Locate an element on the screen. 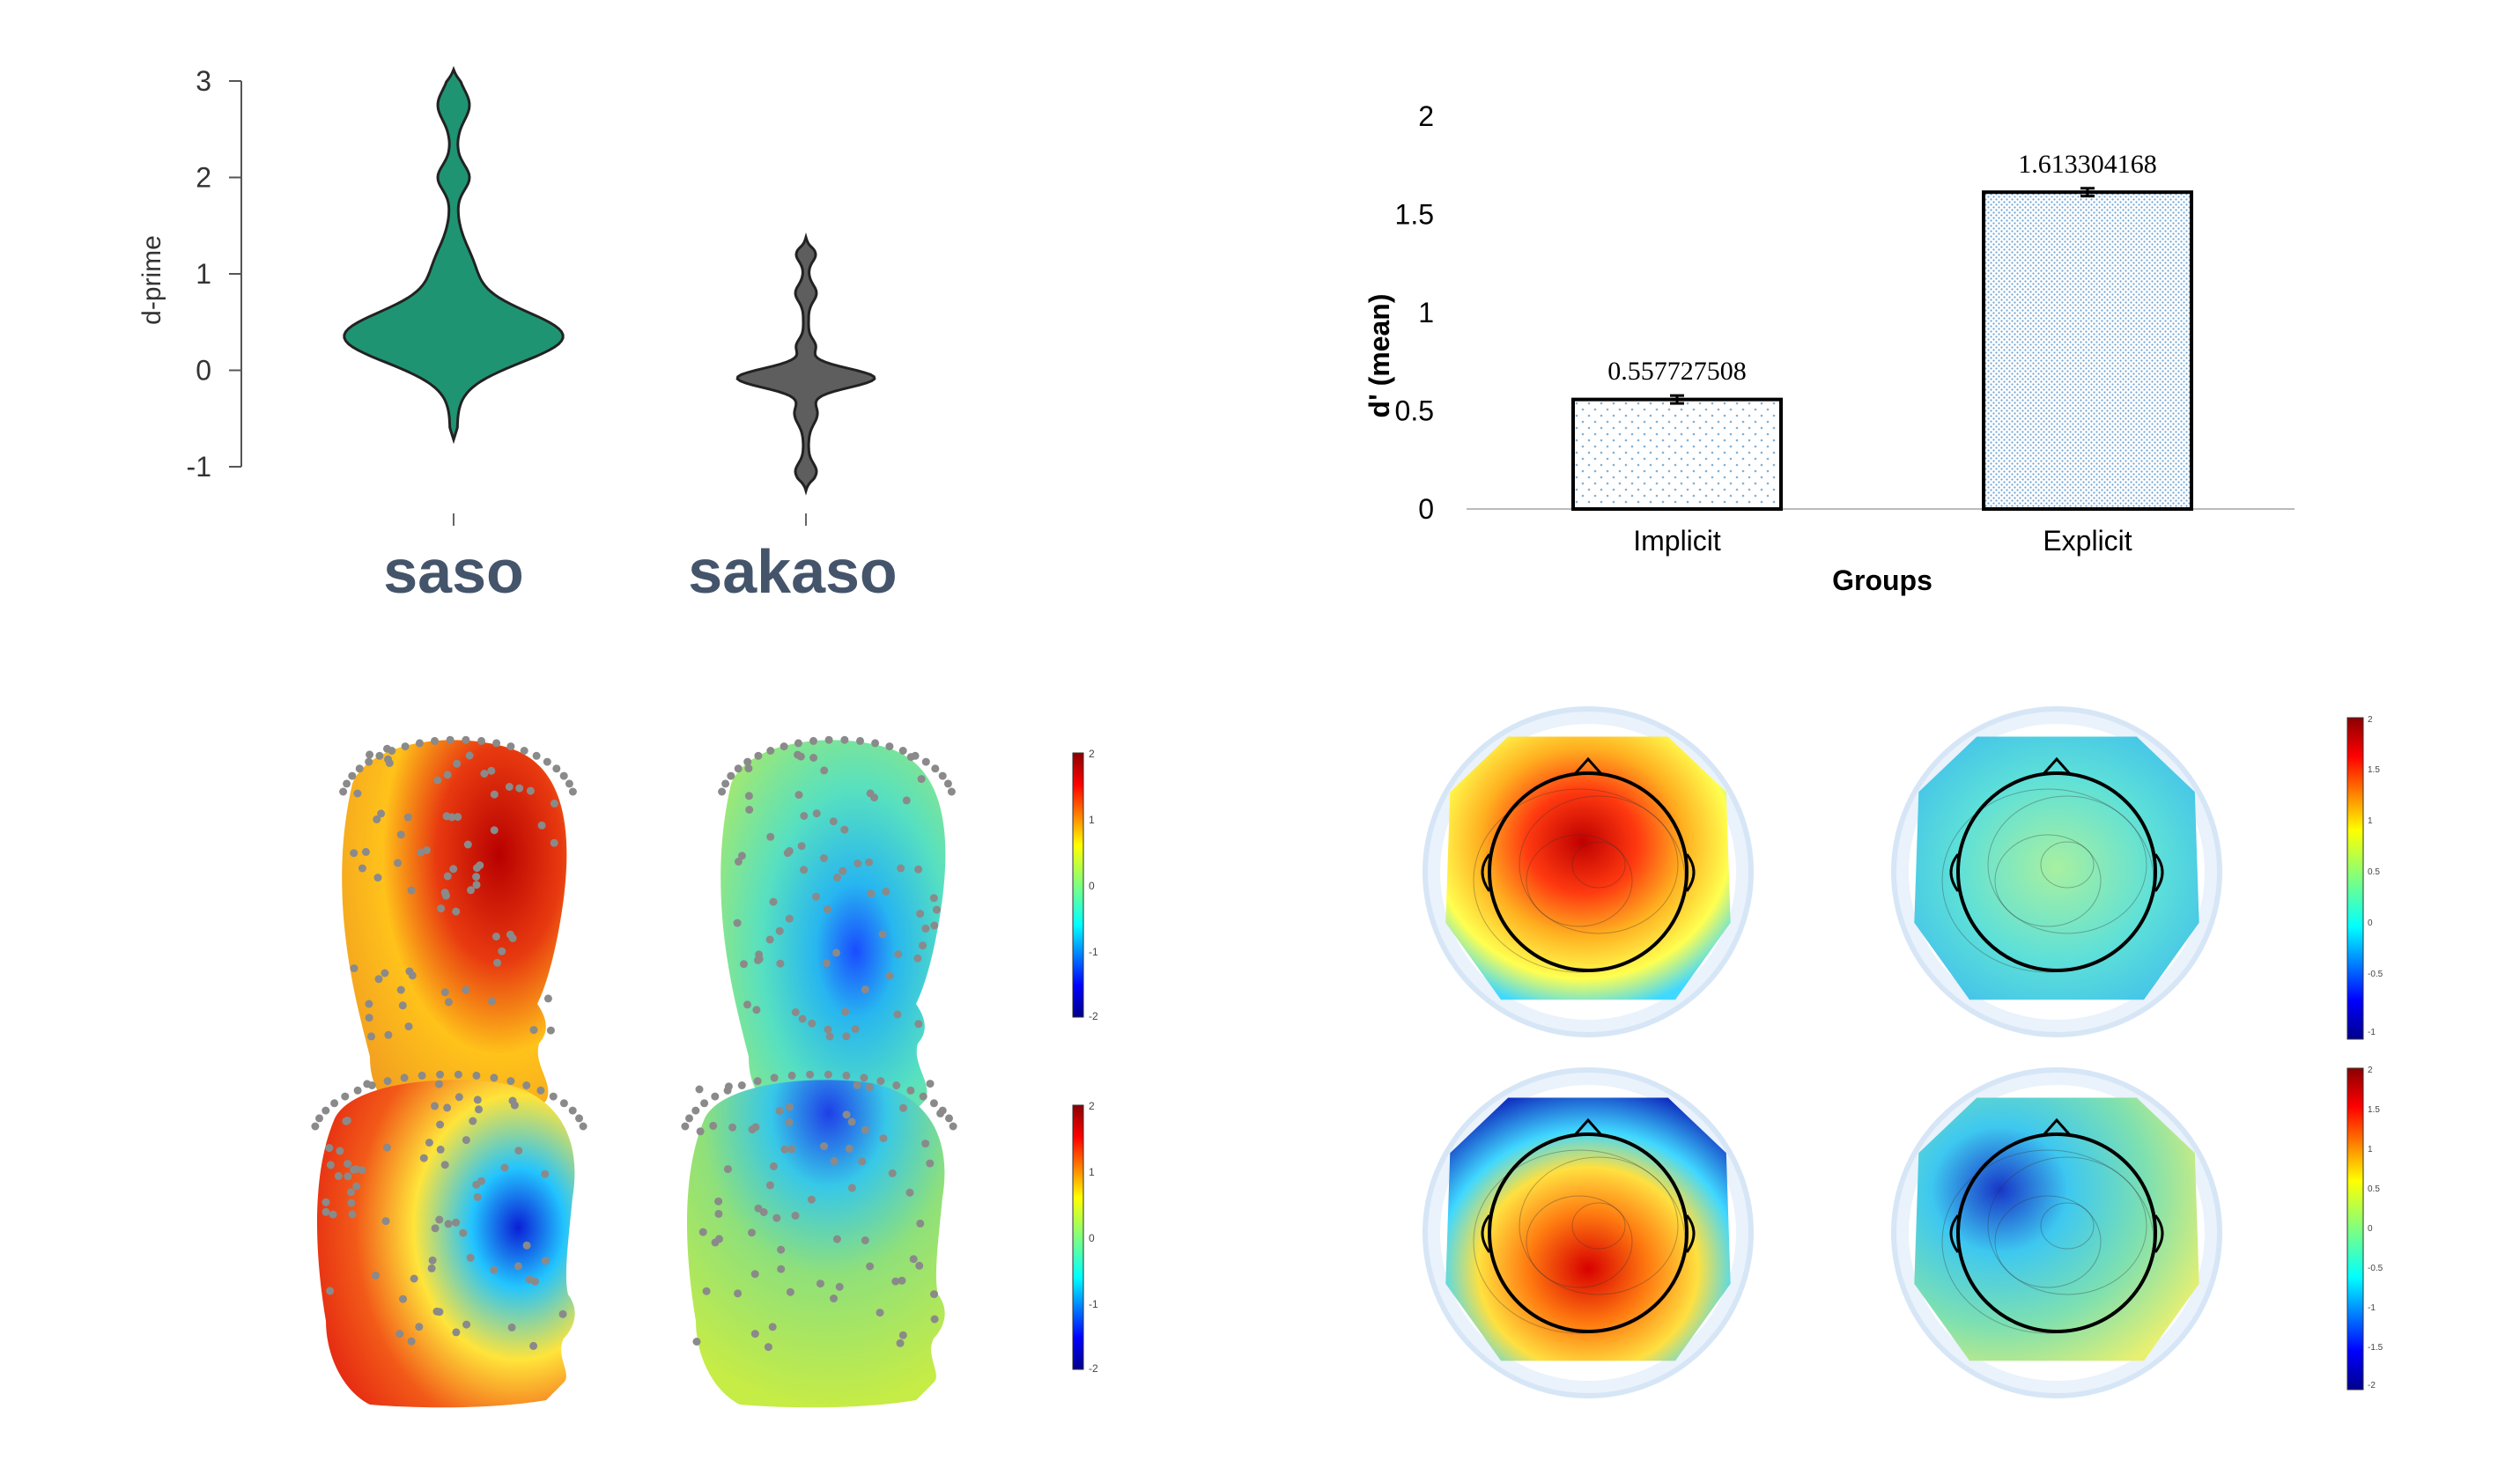  scalp-contour is located at coordinates (2067, 1226).